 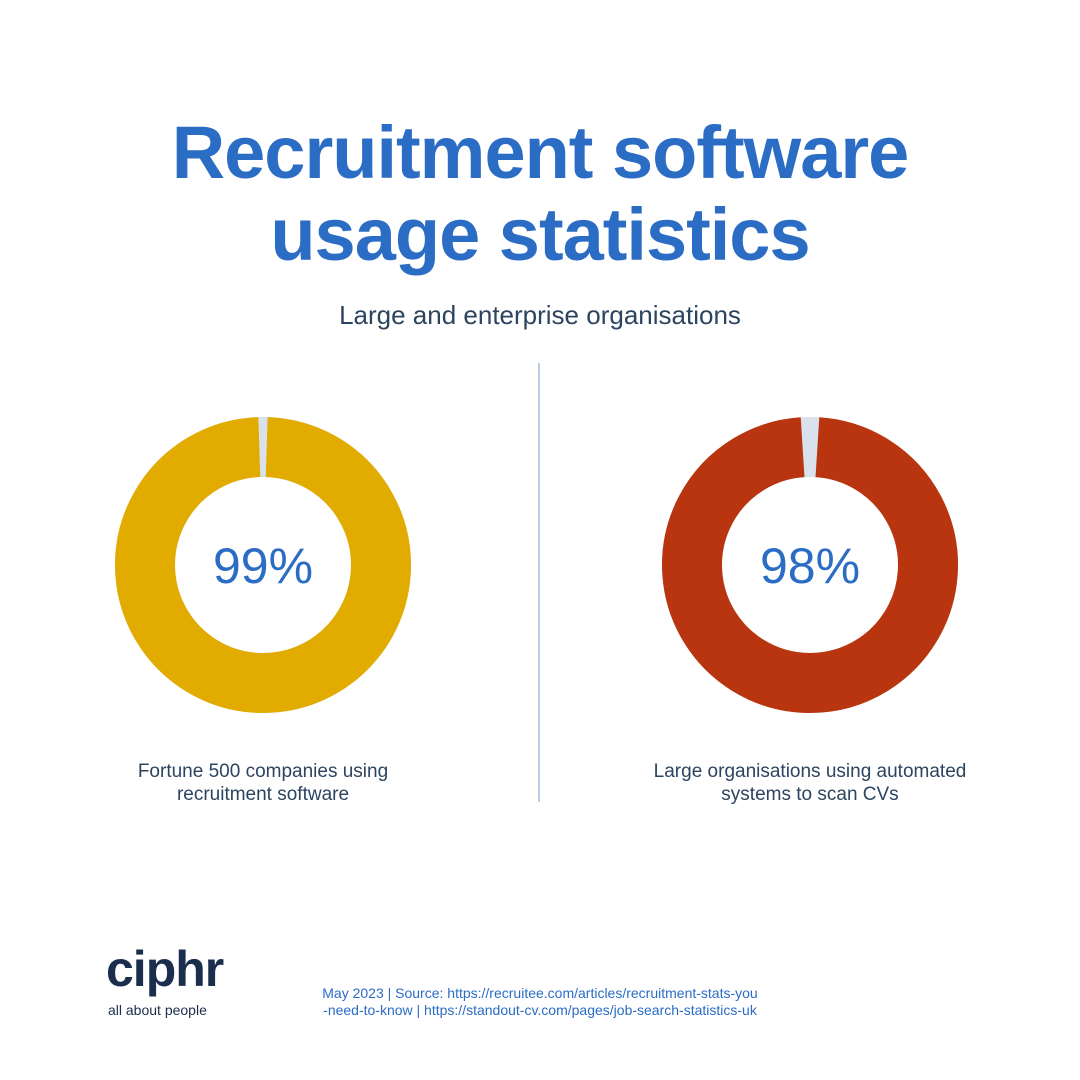 I want to click on title: Recruitment software usage statistics, so click(x=540, y=193).